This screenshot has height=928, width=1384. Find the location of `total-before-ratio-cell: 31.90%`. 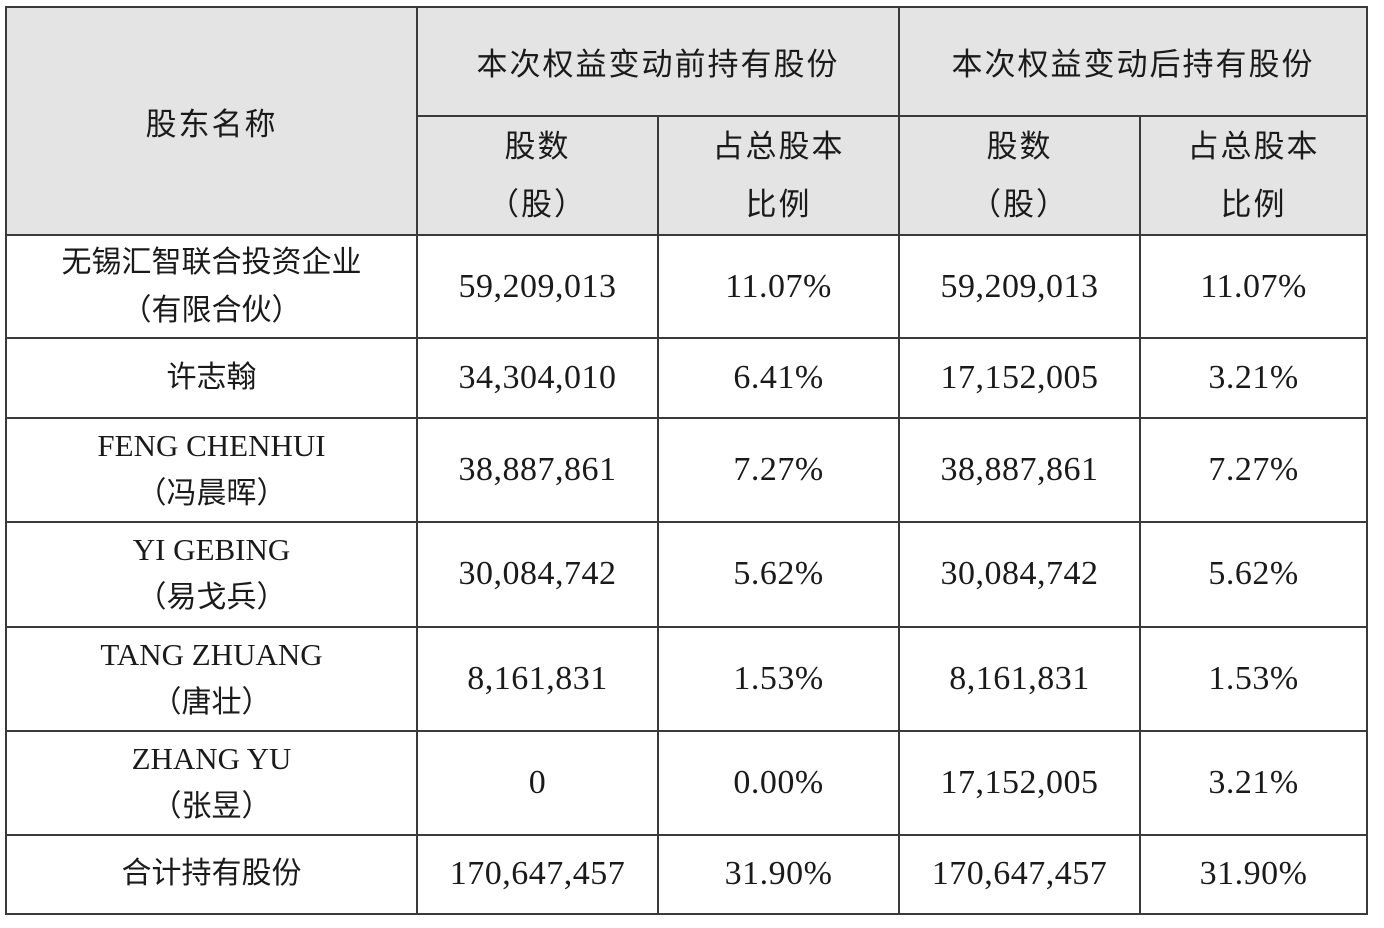

total-before-ratio-cell: 31.90% is located at coordinates (778, 874).